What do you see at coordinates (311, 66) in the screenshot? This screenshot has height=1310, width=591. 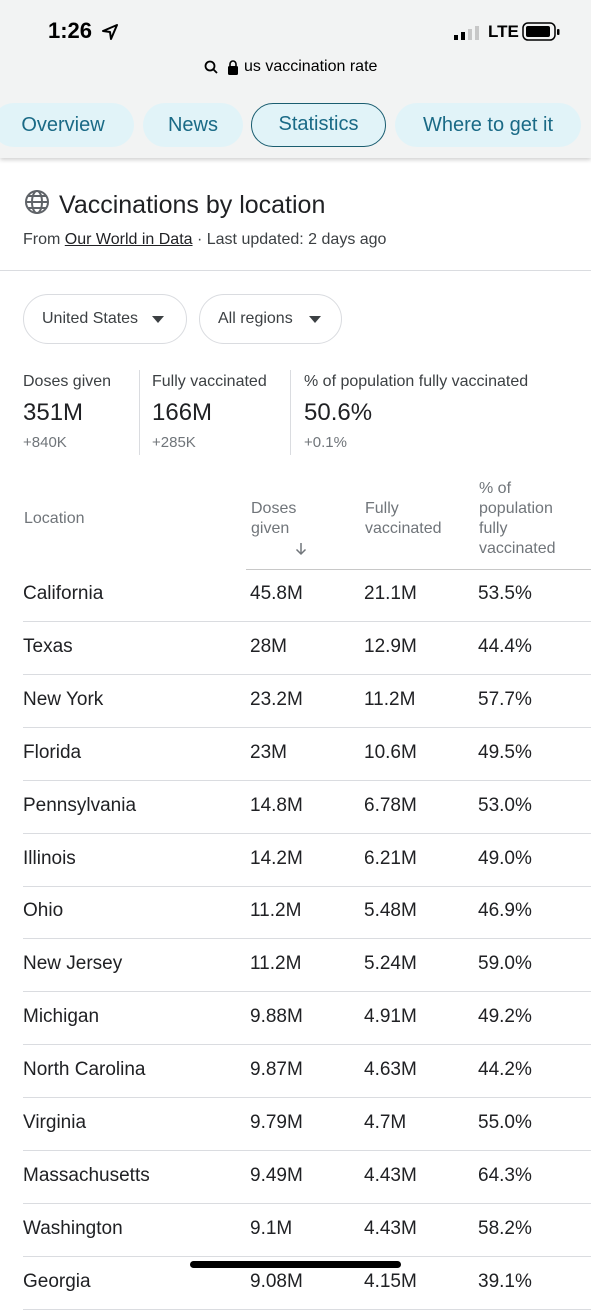 I see `address-bar-url: us vaccination rate` at bounding box center [311, 66].